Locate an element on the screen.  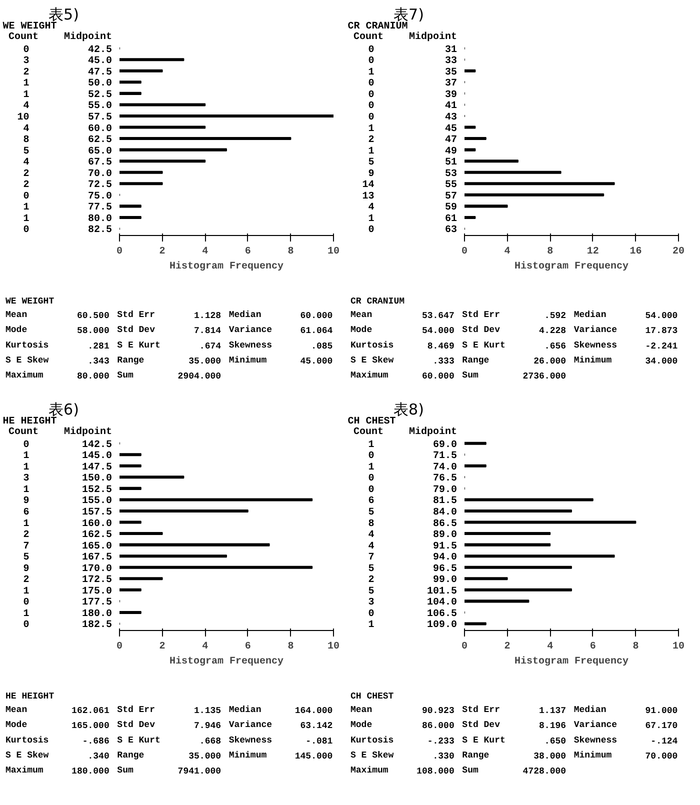
y-tick-label: 52.5 is located at coordinates (100, 95).